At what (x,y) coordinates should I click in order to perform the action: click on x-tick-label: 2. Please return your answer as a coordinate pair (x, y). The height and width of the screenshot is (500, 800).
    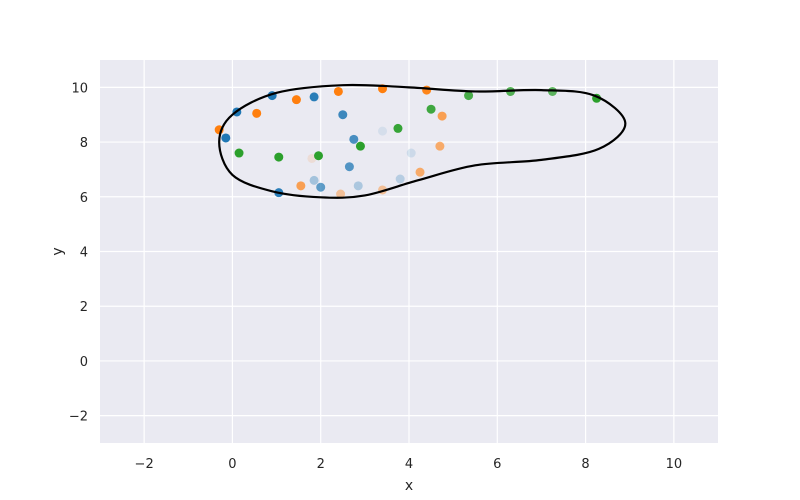
    Looking at the image, I should click on (321, 464).